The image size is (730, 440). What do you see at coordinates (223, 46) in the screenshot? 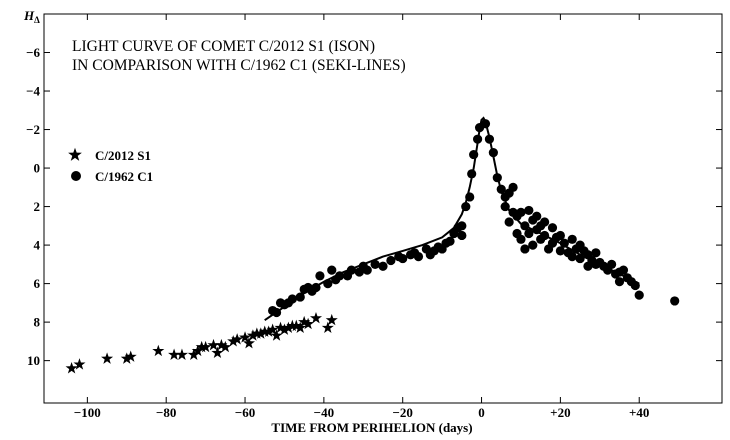
I see `chart-title-line-1: LIGHT CURVE OF COMET C/2012 S1 (ISON)` at bounding box center [223, 46].